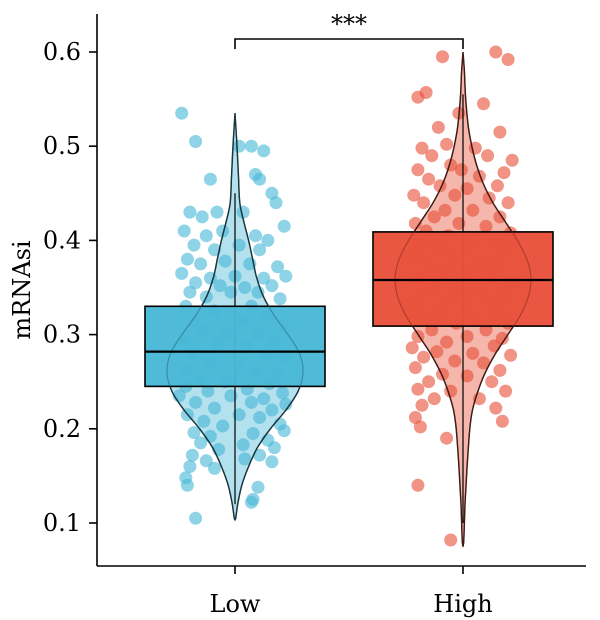  Describe the element at coordinates (235, 346) in the screenshot. I see `box-low` at that location.